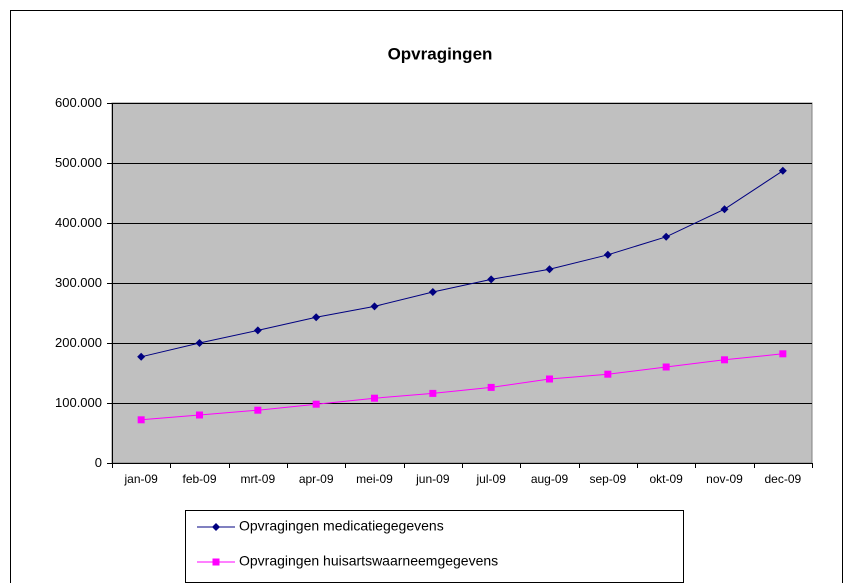  Describe the element at coordinates (666, 479) in the screenshot. I see `x-tick-label: okt-09` at that location.